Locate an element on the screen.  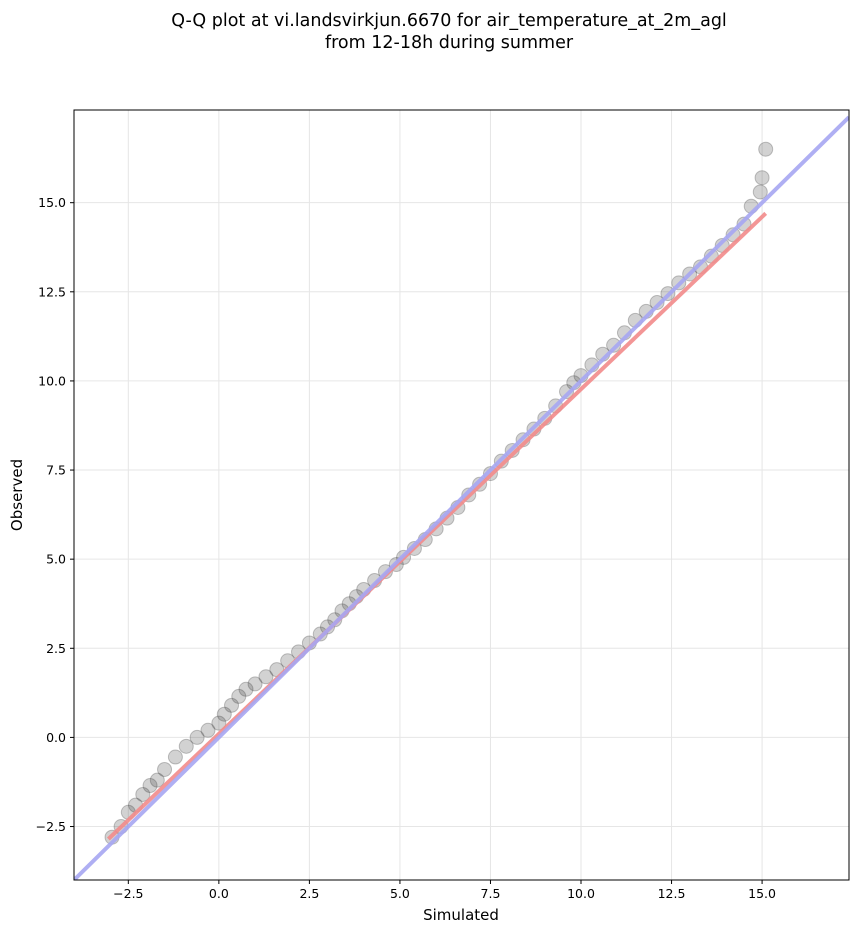
y-tick-label: 0.0 is located at coordinates (56, 737).